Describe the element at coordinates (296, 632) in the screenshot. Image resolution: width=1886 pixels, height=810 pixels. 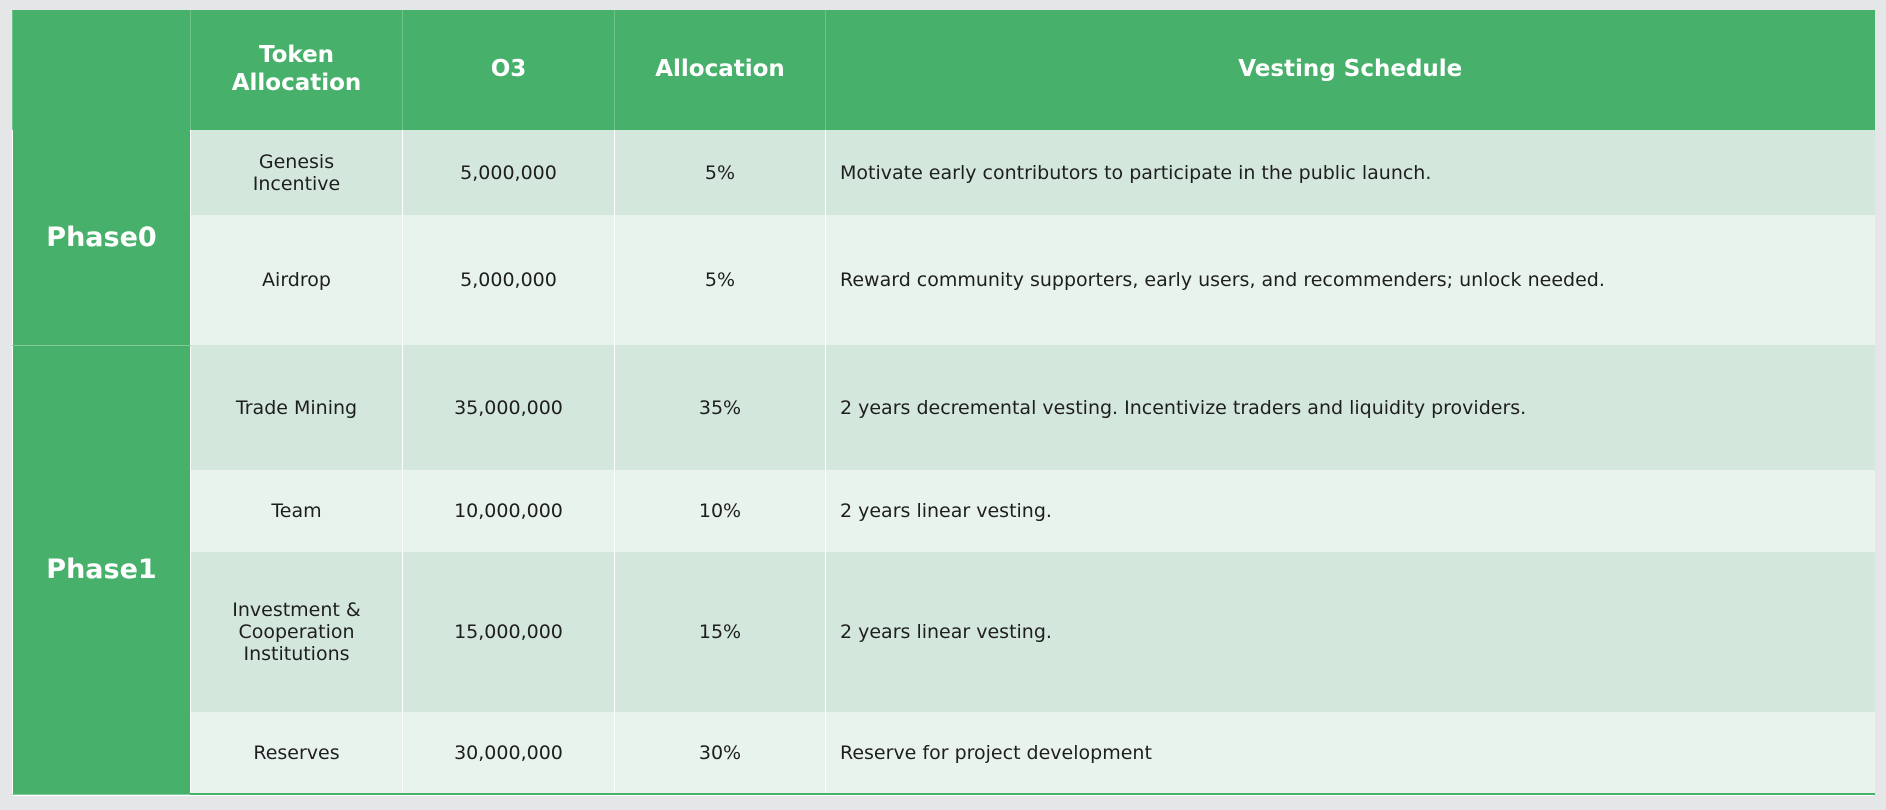
I see `cell: Investment & Cooperation Institutions` at that location.